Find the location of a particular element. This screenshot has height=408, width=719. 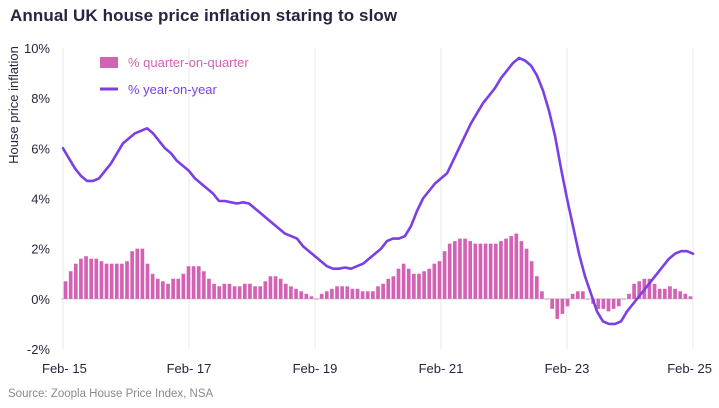

source-note: Source: Zoopla House Price Index, NSA is located at coordinates (111, 394).